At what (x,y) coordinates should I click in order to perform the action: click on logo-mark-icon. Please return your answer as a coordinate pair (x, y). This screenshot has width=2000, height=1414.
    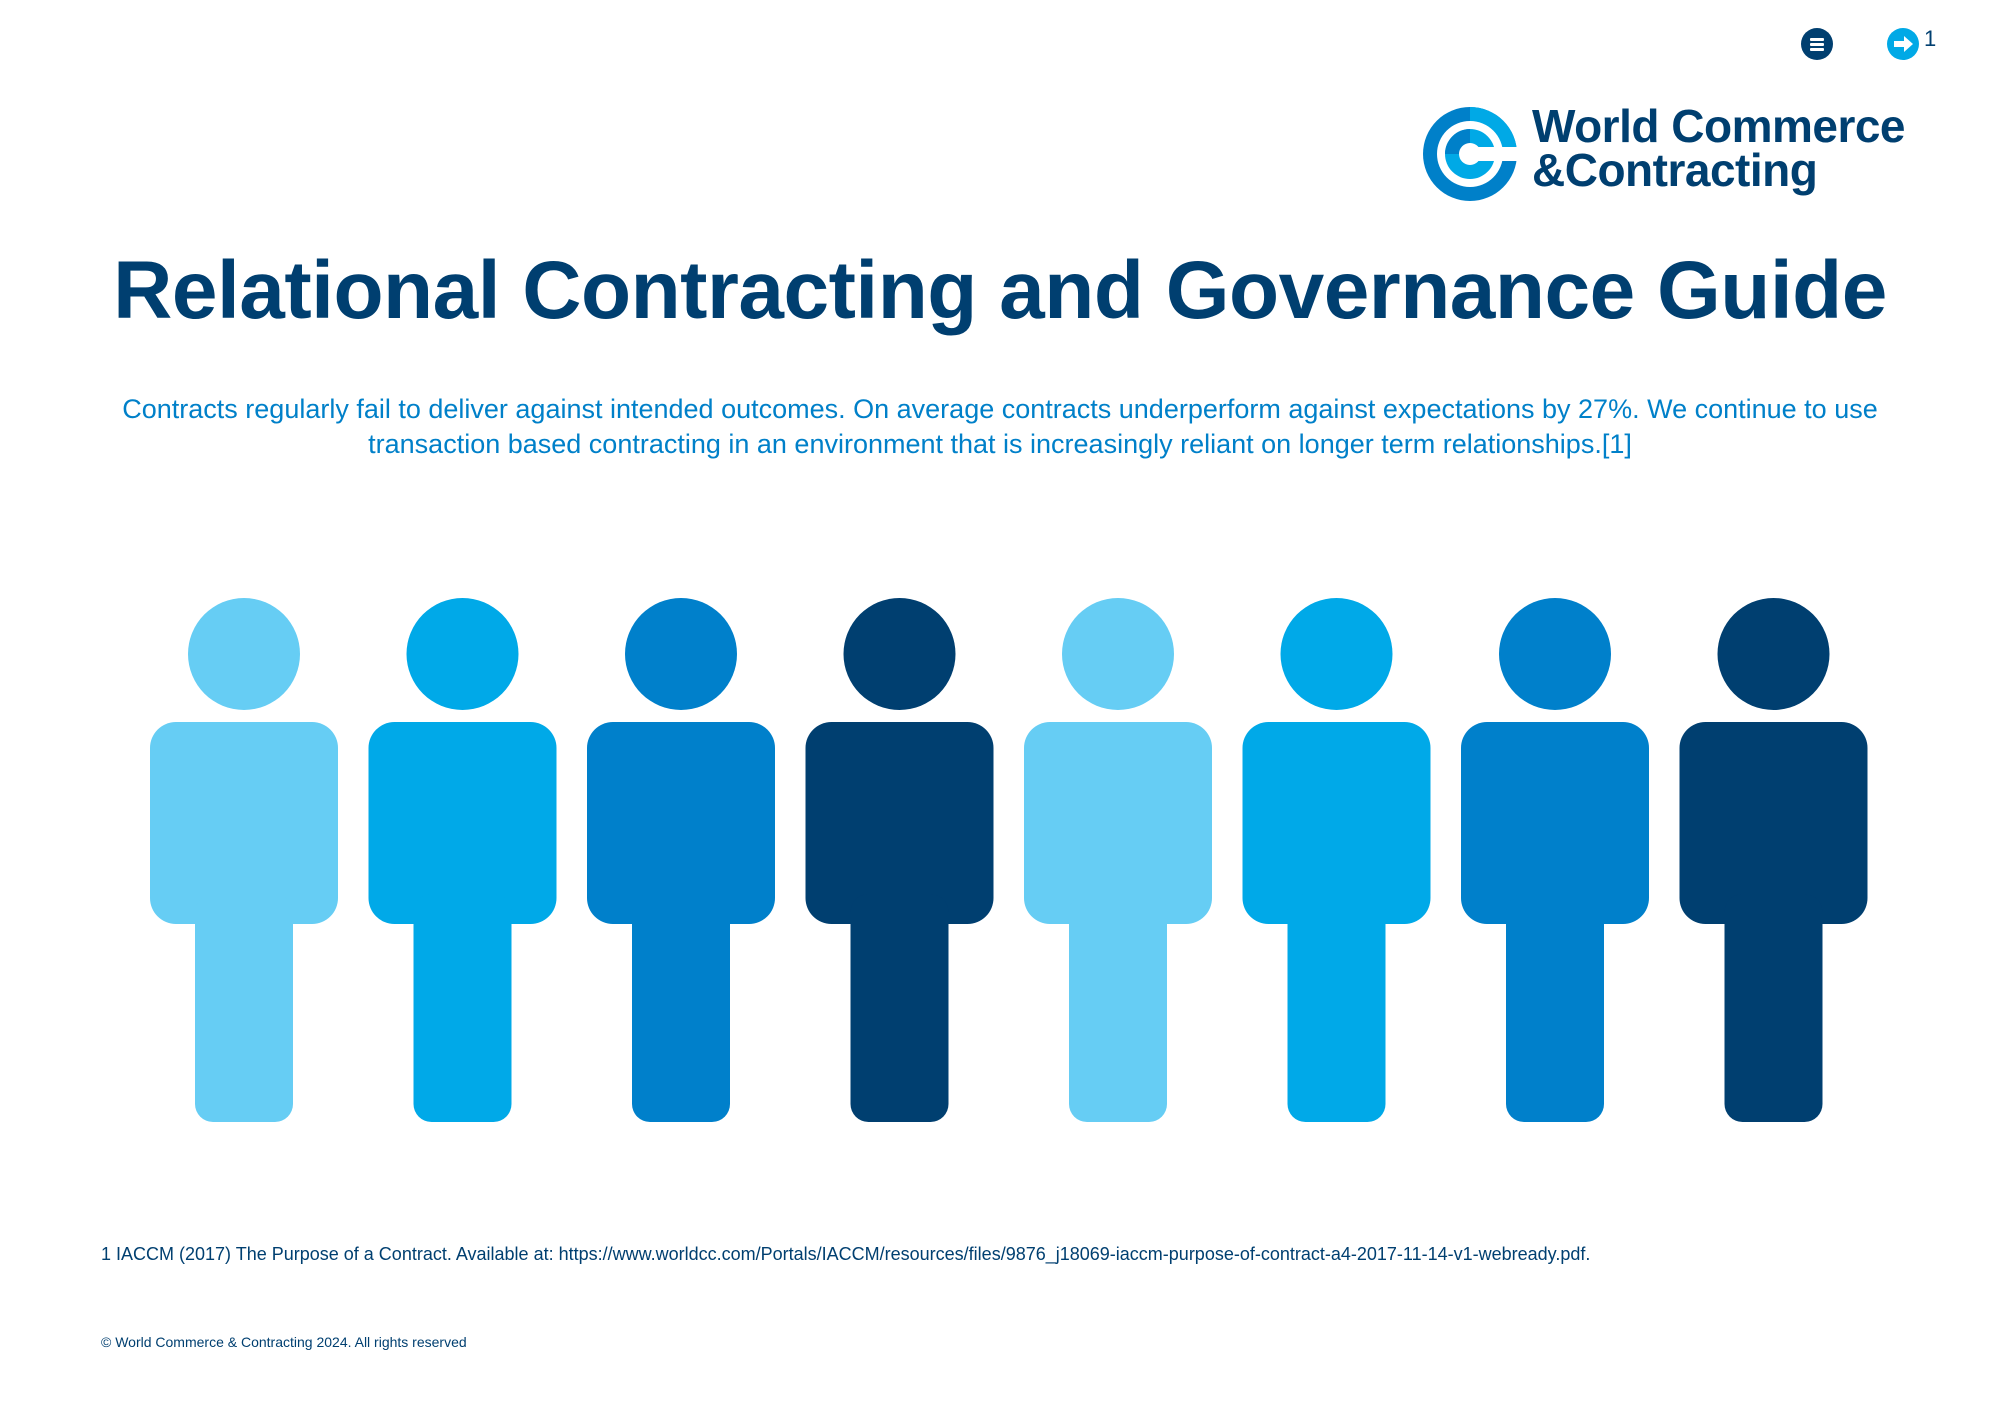
    Looking at the image, I should click on (1471, 154).